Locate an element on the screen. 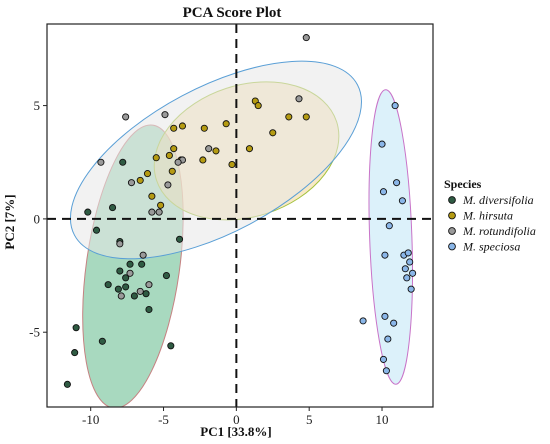 Image resolution: width=550 pixels, height=444 pixels. x-tick-label: -5 is located at coordinates (163, 419).